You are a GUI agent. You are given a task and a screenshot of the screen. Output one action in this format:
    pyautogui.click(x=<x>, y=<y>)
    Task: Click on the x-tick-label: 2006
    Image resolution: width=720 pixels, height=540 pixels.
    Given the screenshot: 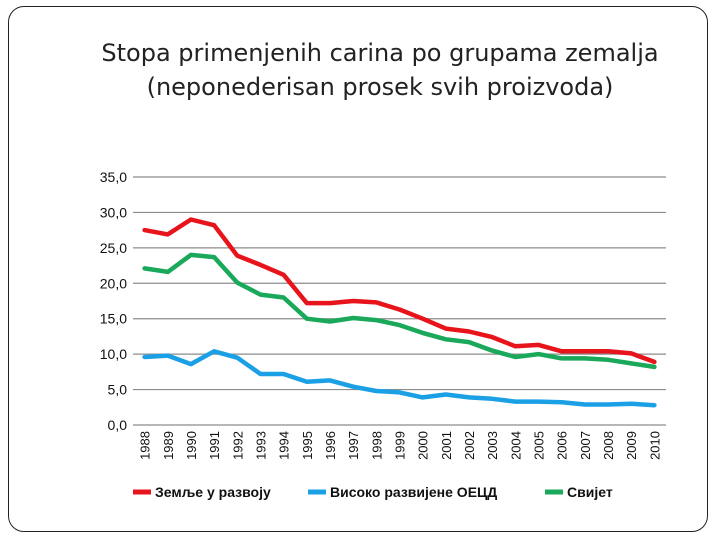 What is the action you would take?
    pyautogui.click(x=562, y=445)
    